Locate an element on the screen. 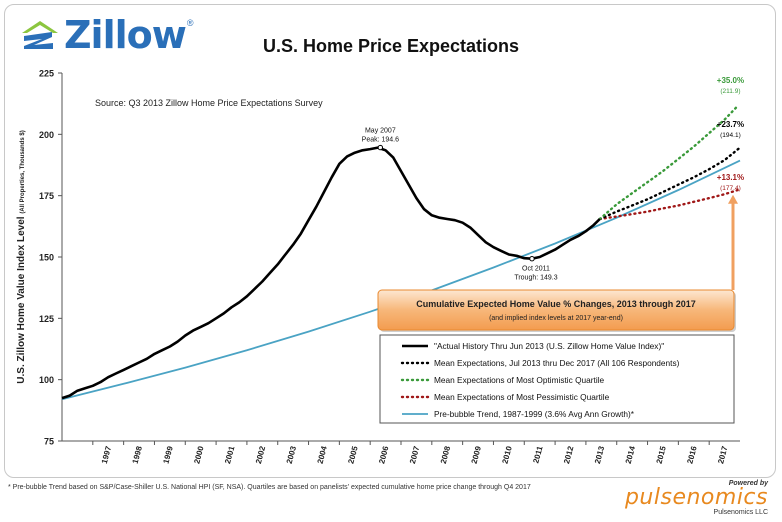 This screenshot has width=782, height=522. legend-box is located at coordinates (557, 379).